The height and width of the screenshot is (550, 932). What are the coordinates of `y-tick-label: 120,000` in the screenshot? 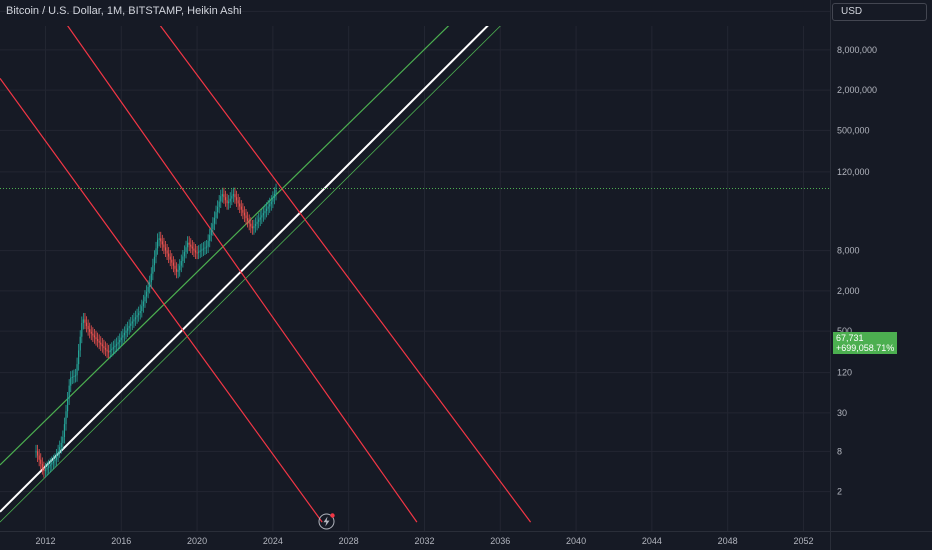 It's located at (853, 172).